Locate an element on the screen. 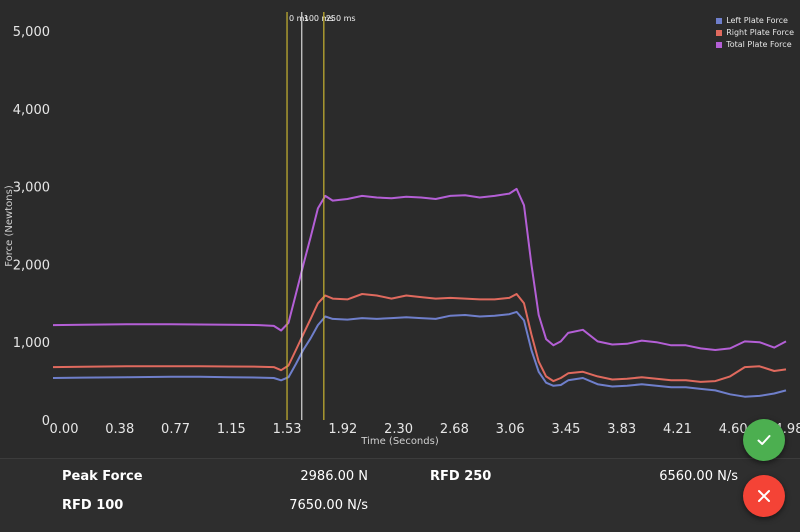 Image resolution: width=800 pixels, height=532 pixels. legend-item: Total Plate Force is located at coordinates (755, 45).